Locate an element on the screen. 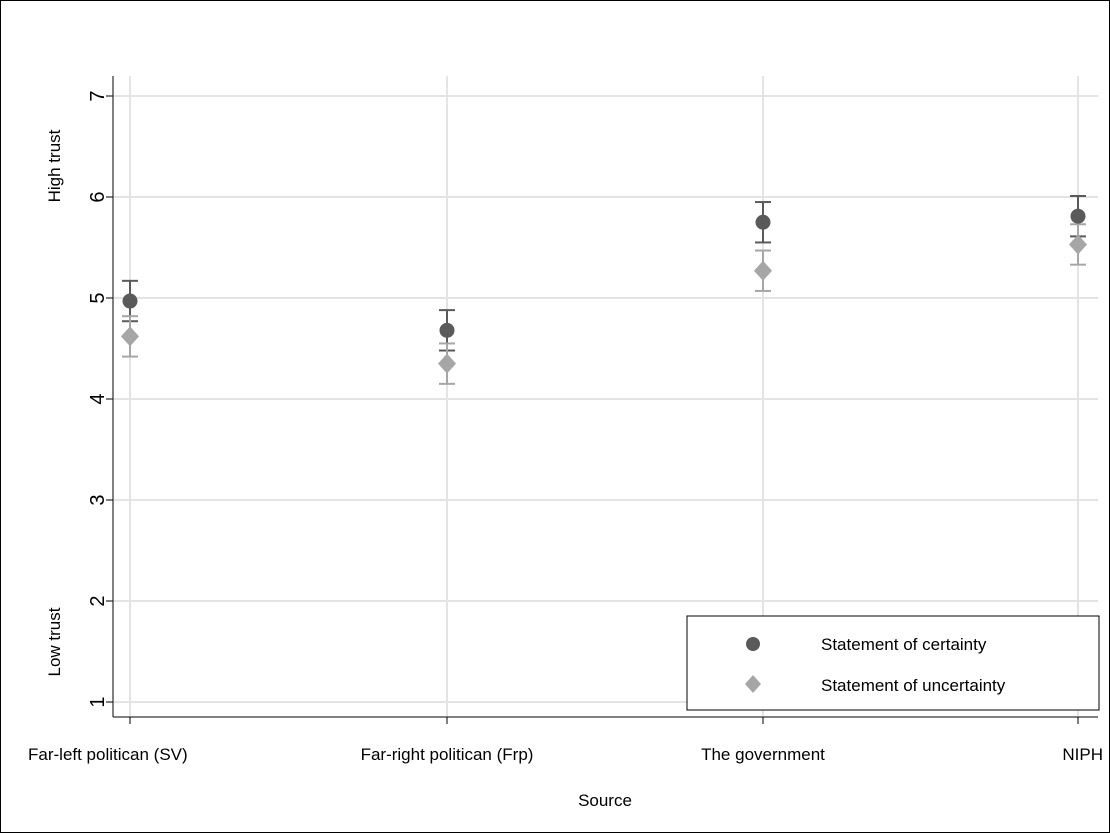  y-axis-title-low: Low trust is located at coordinates (54, 641).